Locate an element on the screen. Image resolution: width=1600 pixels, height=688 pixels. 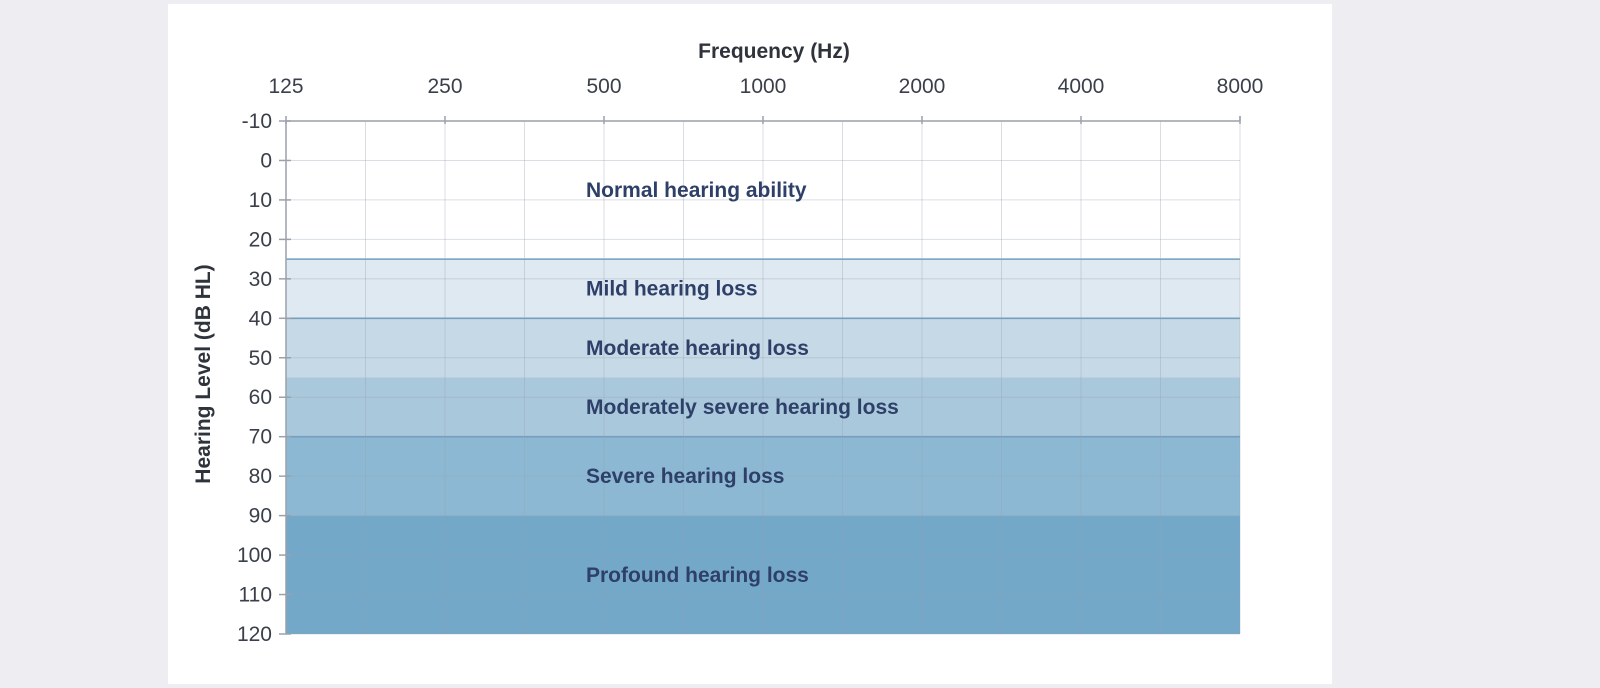
y-tick-label-9: 80 is located at coordinates (260, 476).